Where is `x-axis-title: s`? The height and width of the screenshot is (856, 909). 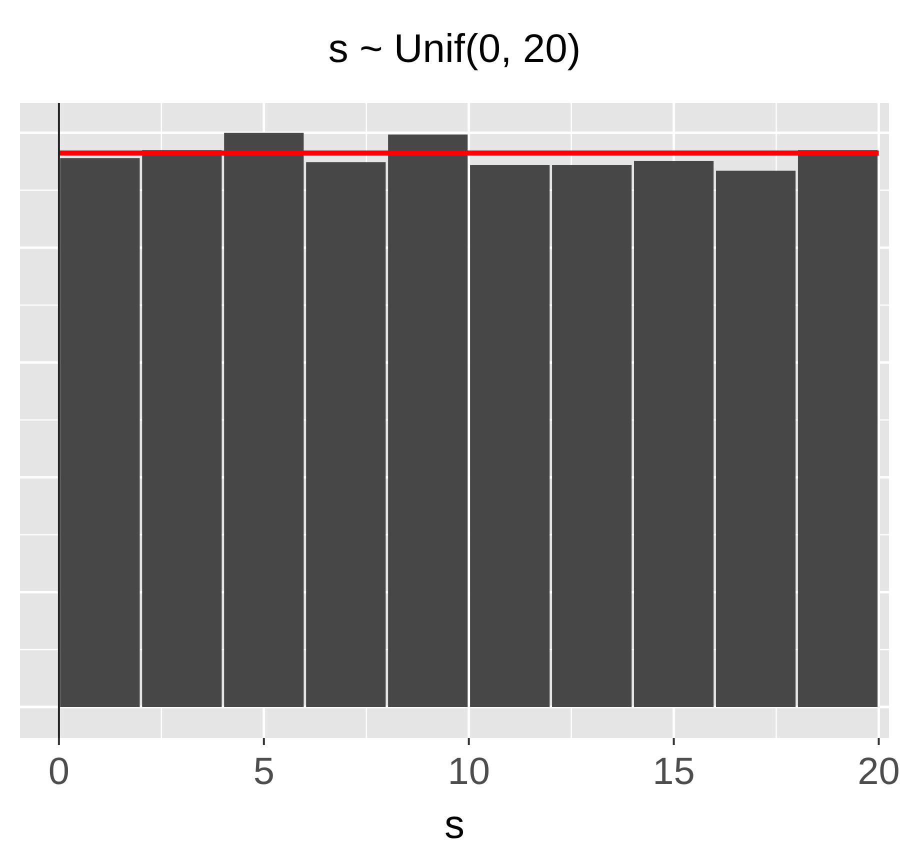 x-axis-title: s is located at coordinates (454, 825).